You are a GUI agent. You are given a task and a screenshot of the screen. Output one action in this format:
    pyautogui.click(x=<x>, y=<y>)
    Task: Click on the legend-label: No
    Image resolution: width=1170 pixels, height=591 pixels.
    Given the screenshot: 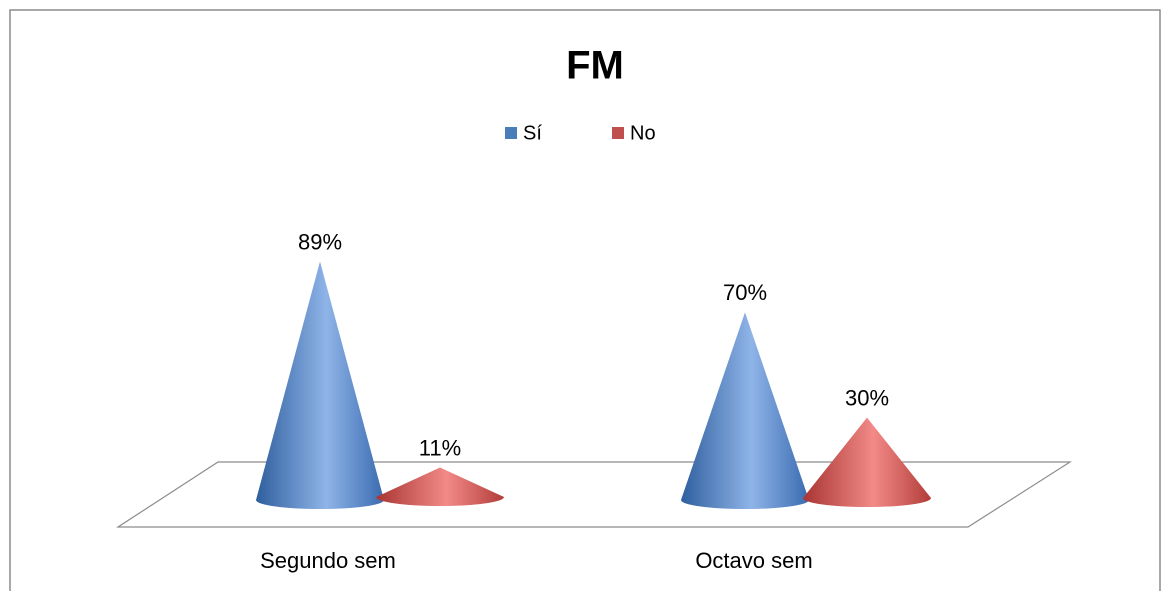 What is the action you would take?
    pyautogui.click(x=643, y=133)
    